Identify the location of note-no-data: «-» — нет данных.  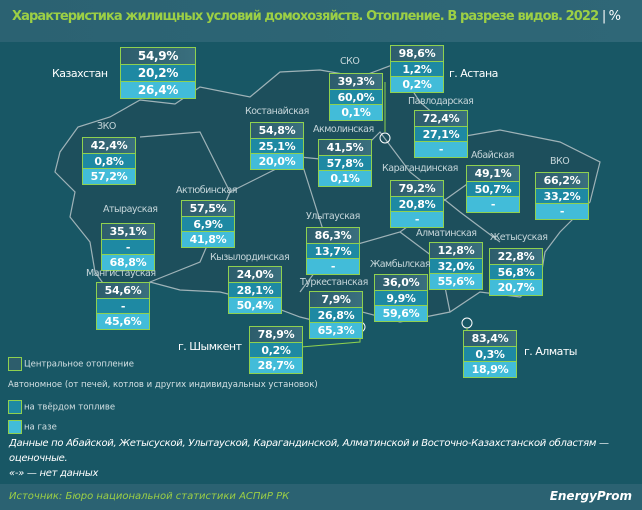
(54, 473).